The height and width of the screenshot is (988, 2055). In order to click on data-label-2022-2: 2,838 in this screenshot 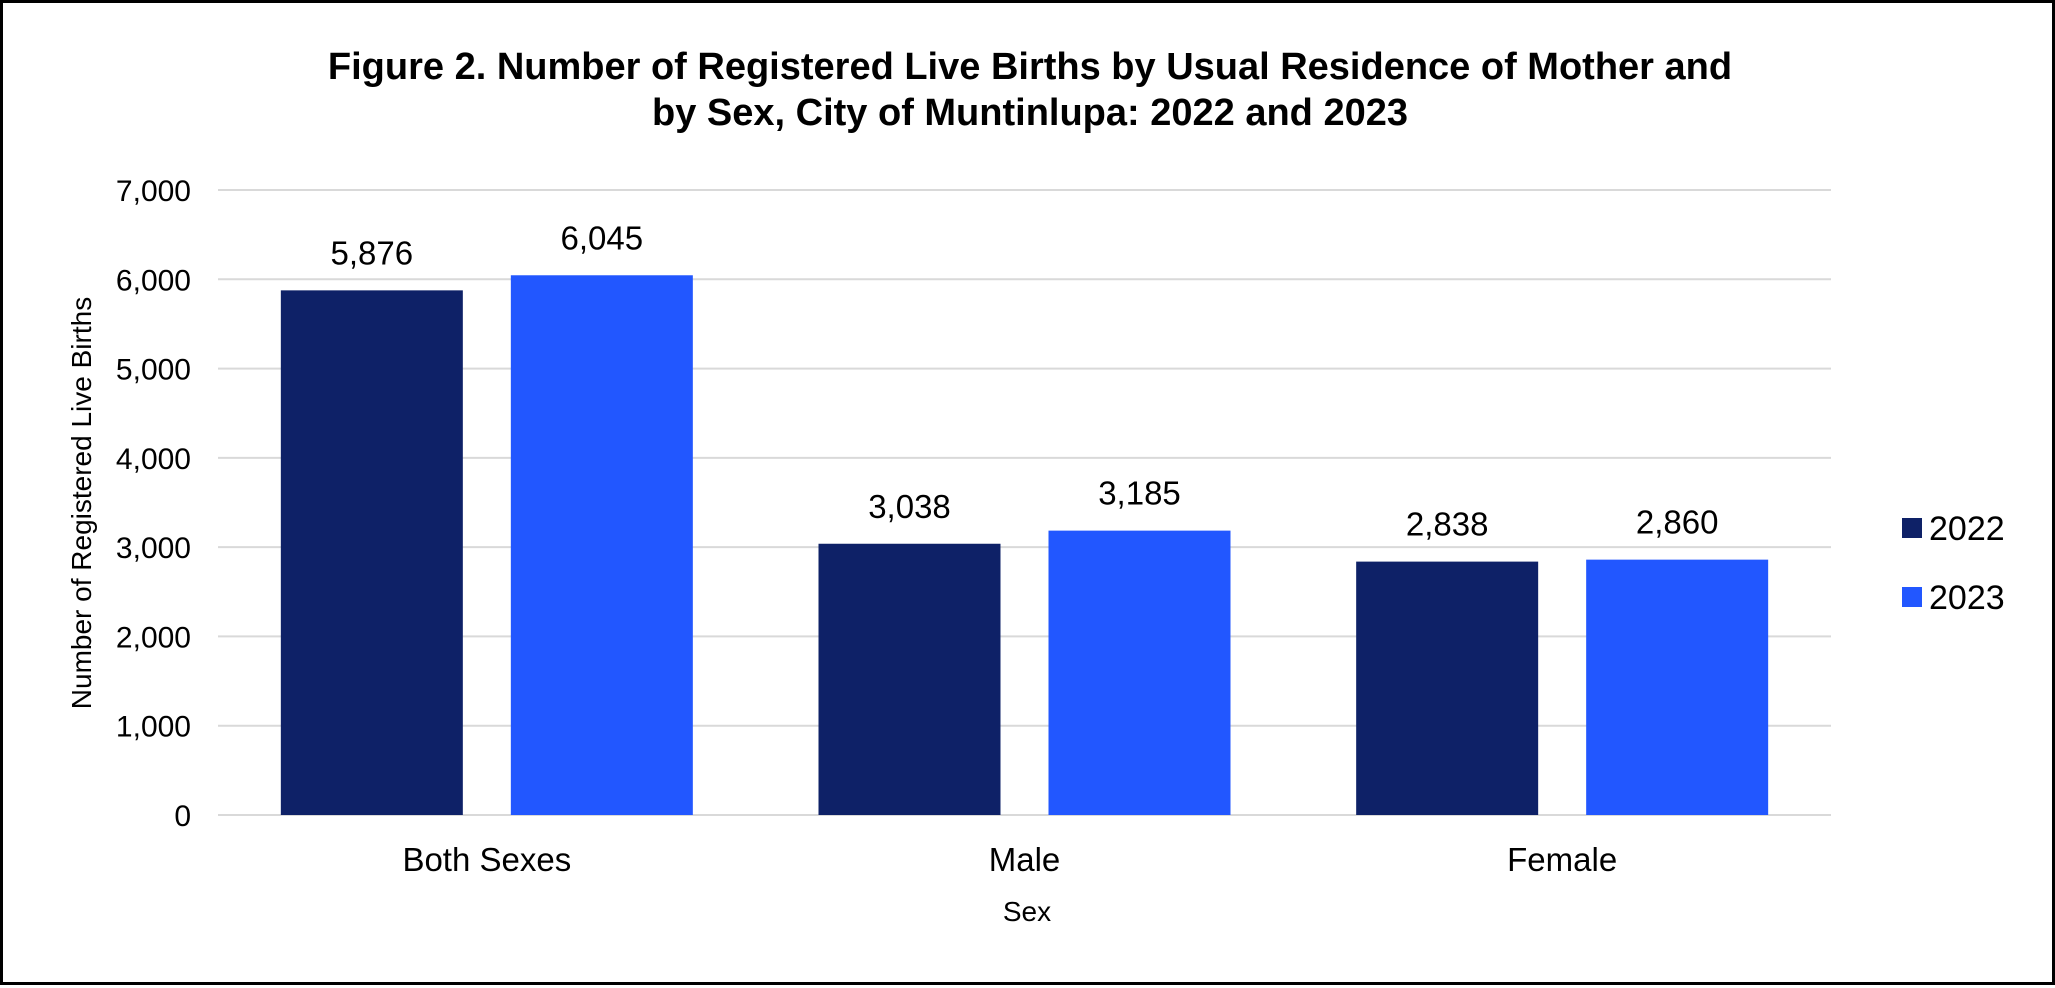, I will do `click(1447, 524)`.